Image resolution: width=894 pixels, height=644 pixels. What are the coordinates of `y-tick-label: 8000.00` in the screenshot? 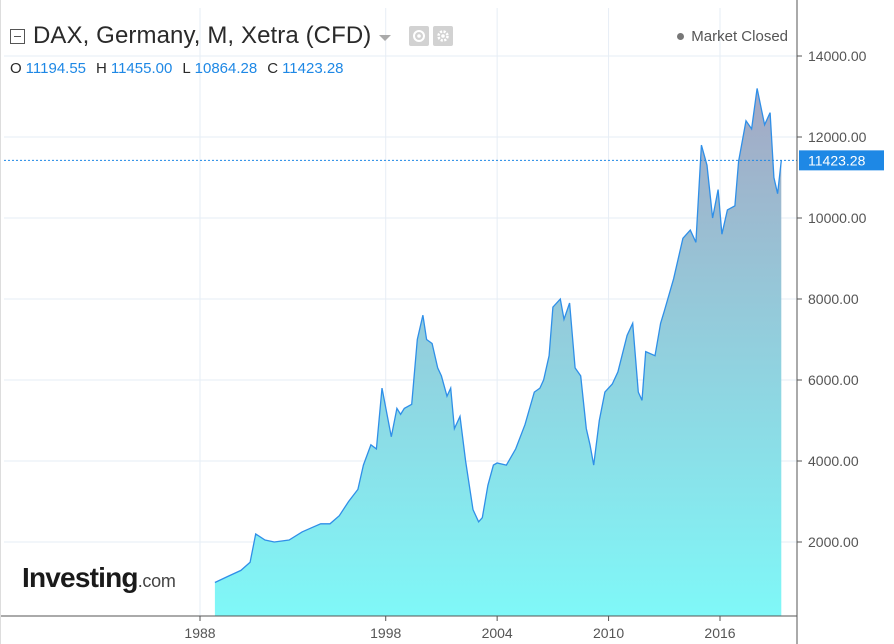 It's located at (833, 299).